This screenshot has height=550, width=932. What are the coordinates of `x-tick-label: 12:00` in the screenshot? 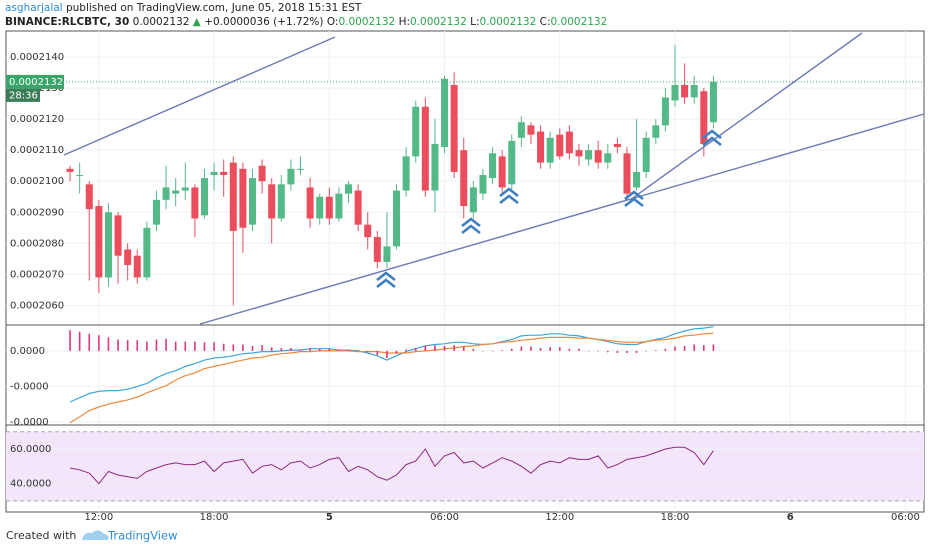 It's located at (559, 517).